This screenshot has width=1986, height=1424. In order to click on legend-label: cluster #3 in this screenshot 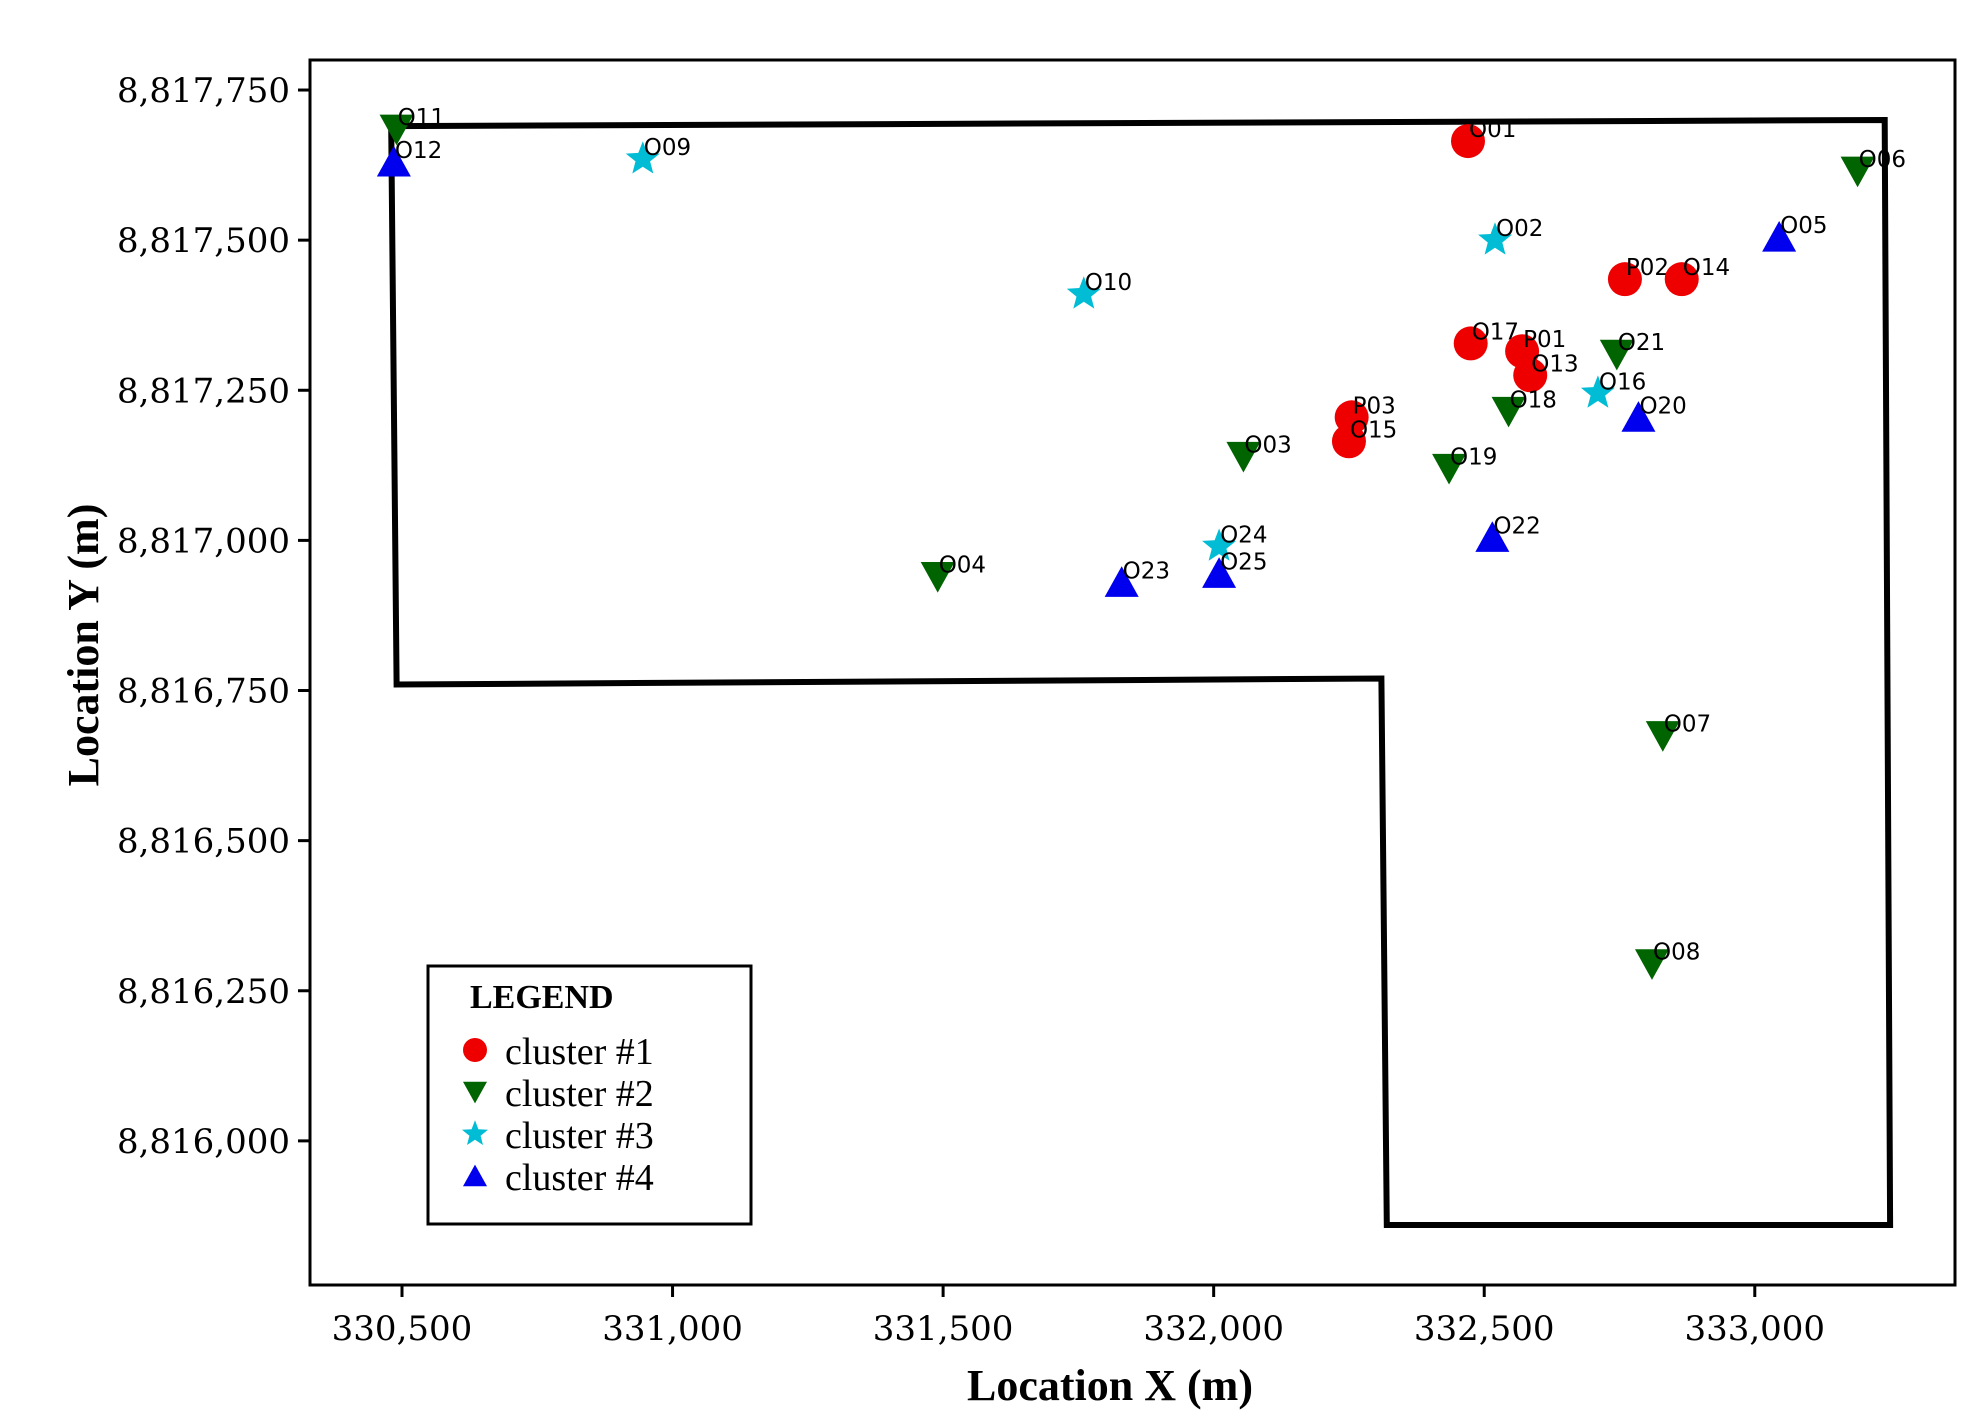, I will do `click(579, 1136)`.